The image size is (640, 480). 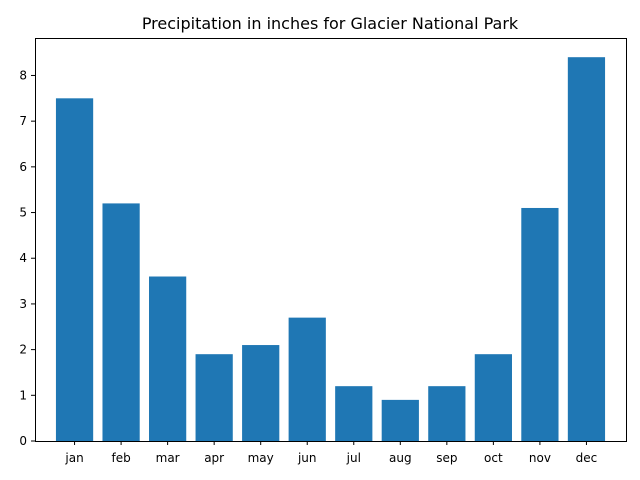 I want to click on y-tick-label-2: 2, so click(x=23, y=350).